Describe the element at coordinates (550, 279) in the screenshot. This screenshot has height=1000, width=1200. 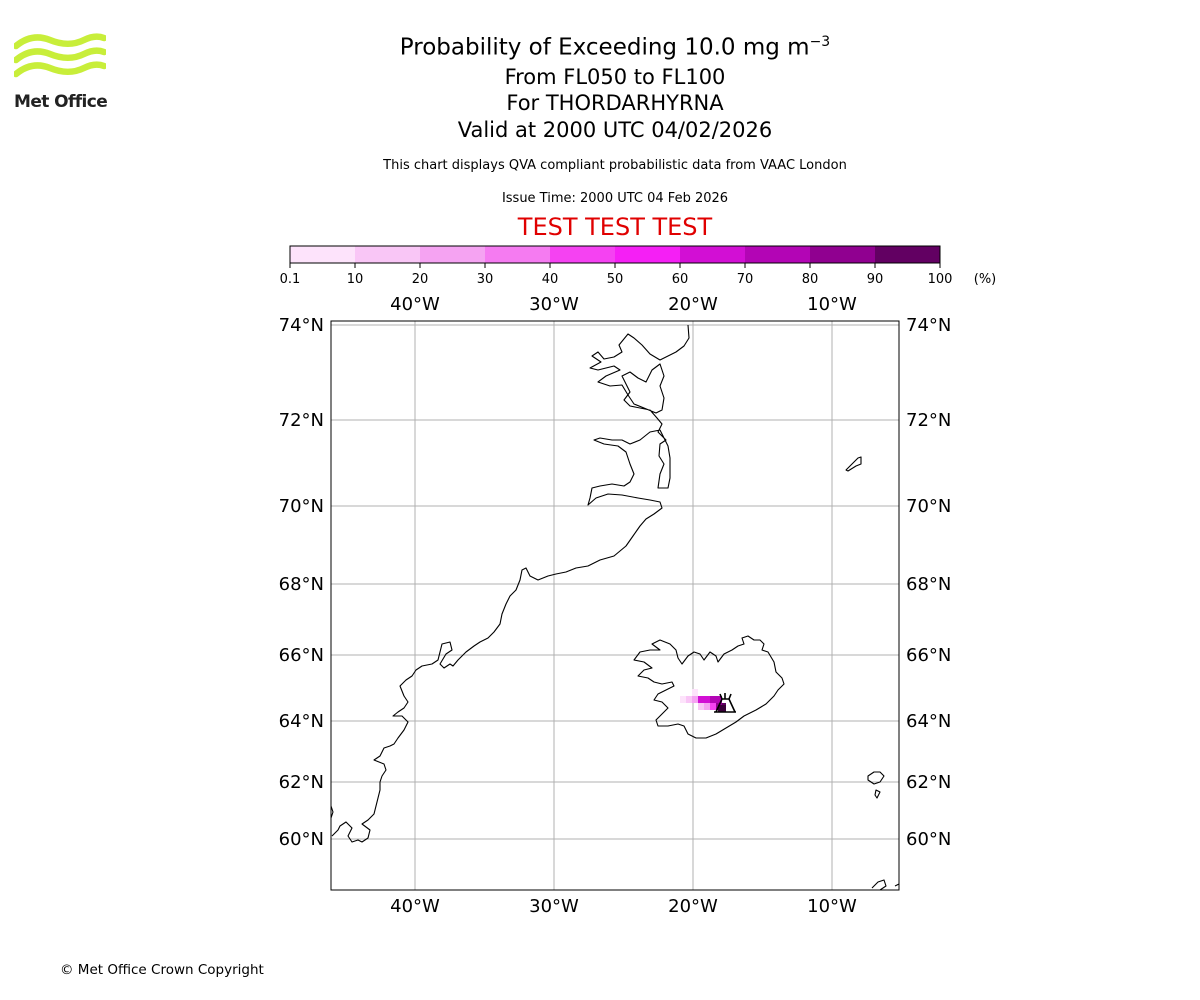
I see `colorbar-tick-label: 40` at that location.